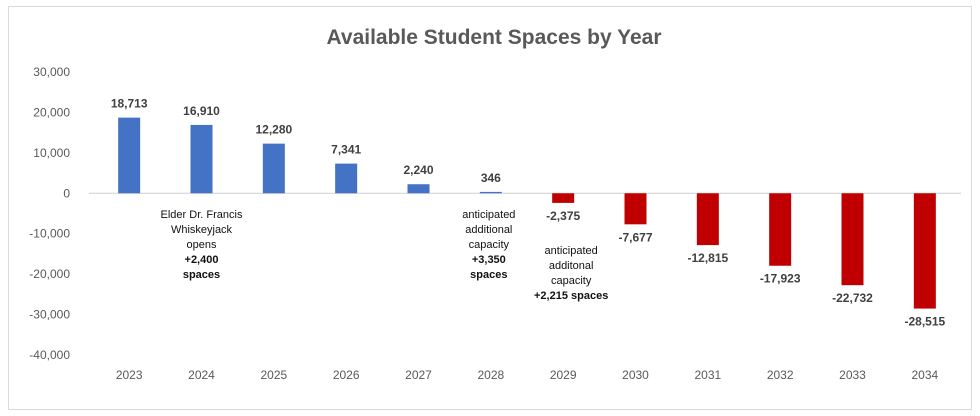 The width and height of the screenshot is (980, 416). I want to click on bar-2034, so click(924, 251).